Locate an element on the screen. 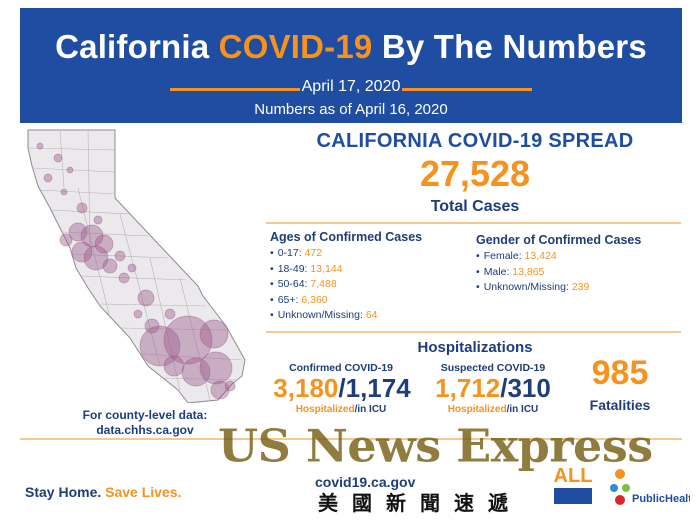 Image resolution: width=700 pixels, height=523 pixels. date-divider-right is located at coordinates (467, 89).